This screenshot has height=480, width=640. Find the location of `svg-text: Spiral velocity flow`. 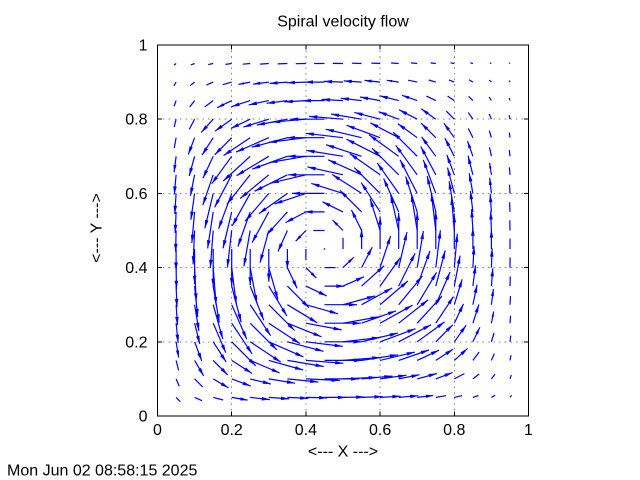

svg-text: Spiral velocity flow is located at coordinates (343, 22).